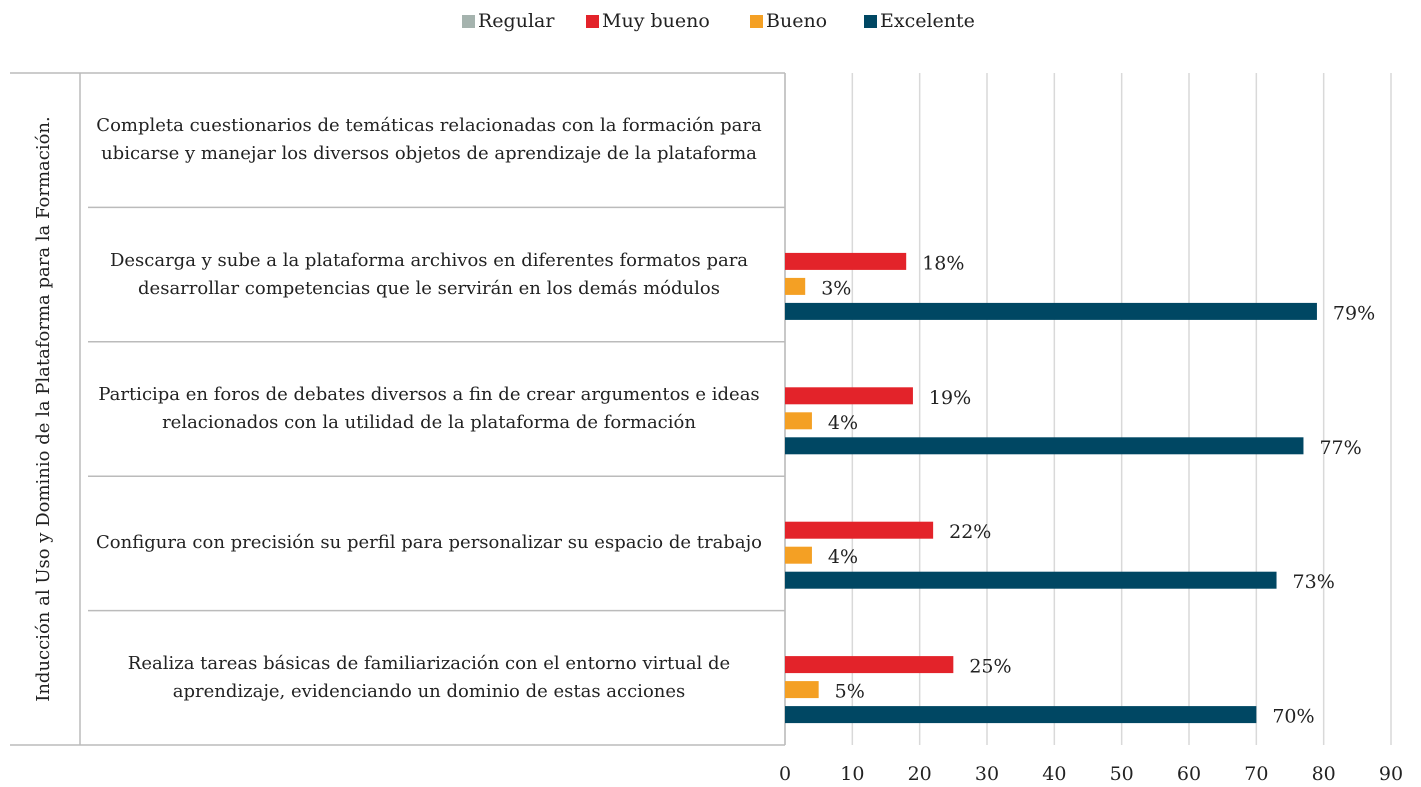 This screenshot has width=1421, height=787. I want to click on data-label: 79%, so click(1354, 313).